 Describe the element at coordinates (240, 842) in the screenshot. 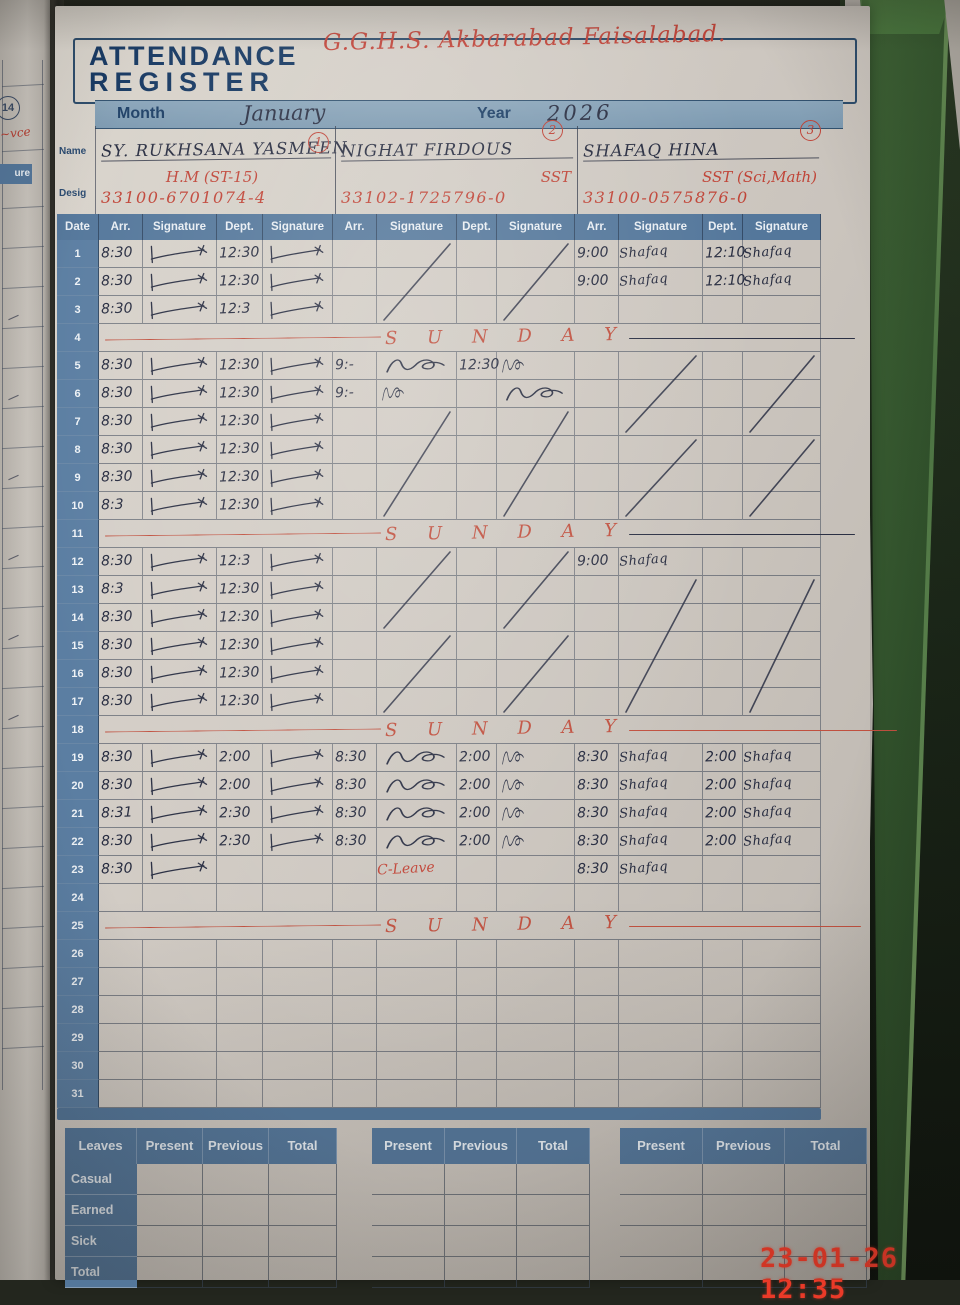

I see `entry-cell: 2:30` at that location.